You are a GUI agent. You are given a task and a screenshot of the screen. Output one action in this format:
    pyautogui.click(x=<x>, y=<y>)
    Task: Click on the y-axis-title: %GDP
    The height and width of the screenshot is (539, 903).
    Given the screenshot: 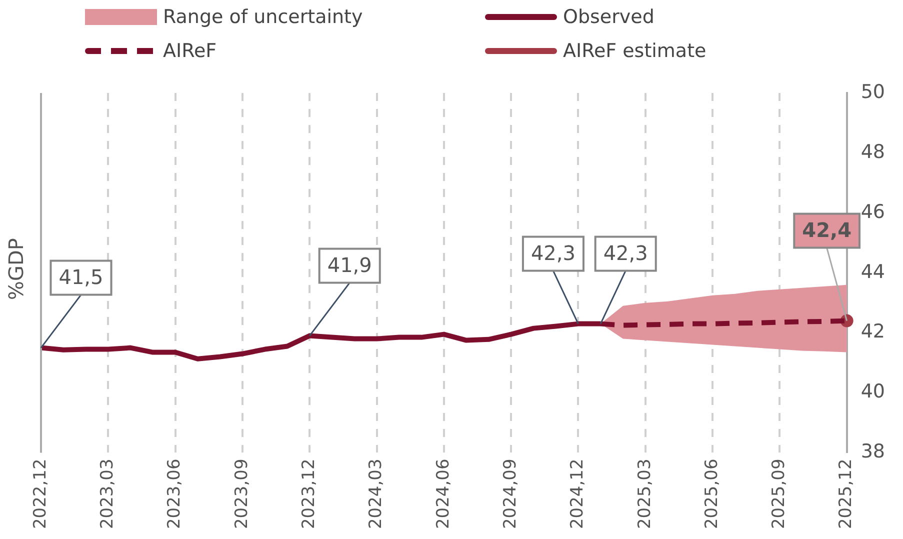 What is the action you would take?
    pyautogui.click(x=16, y=269)
    